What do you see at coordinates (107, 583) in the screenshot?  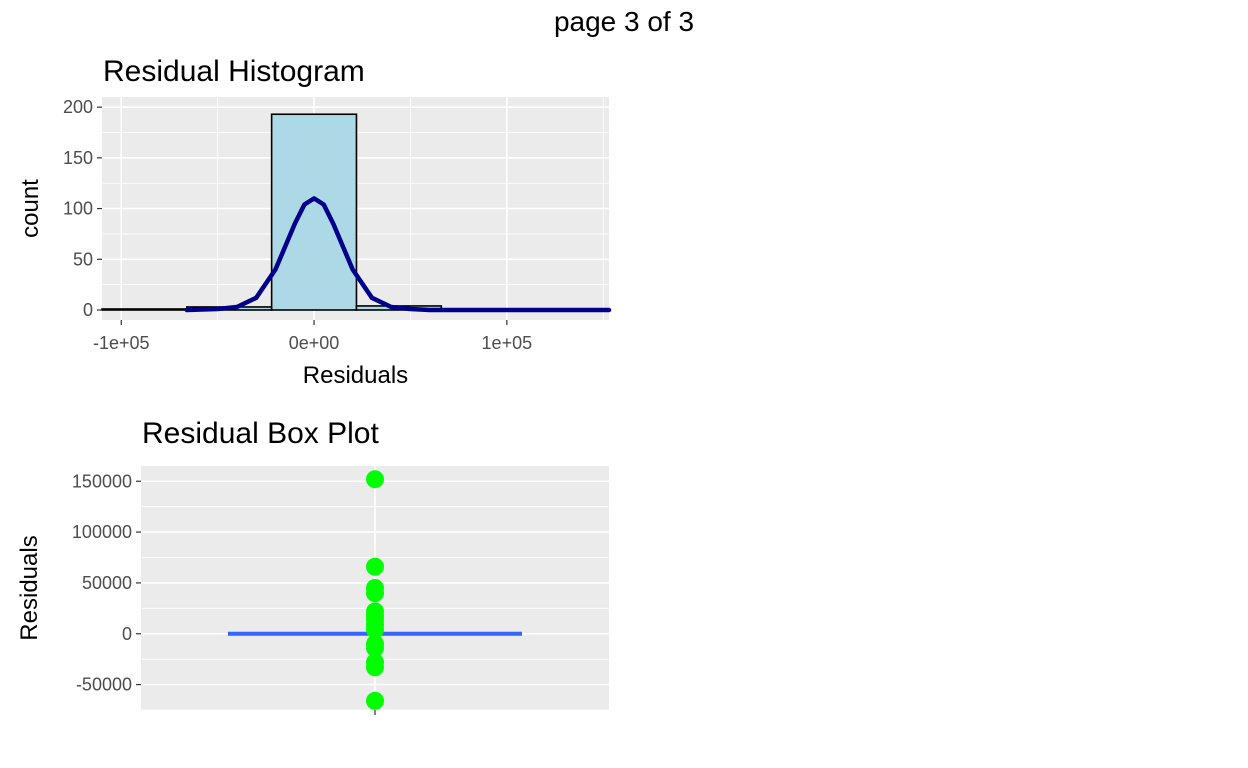 I see `y-tick-label: 50000` at bounding box center [107, 583].